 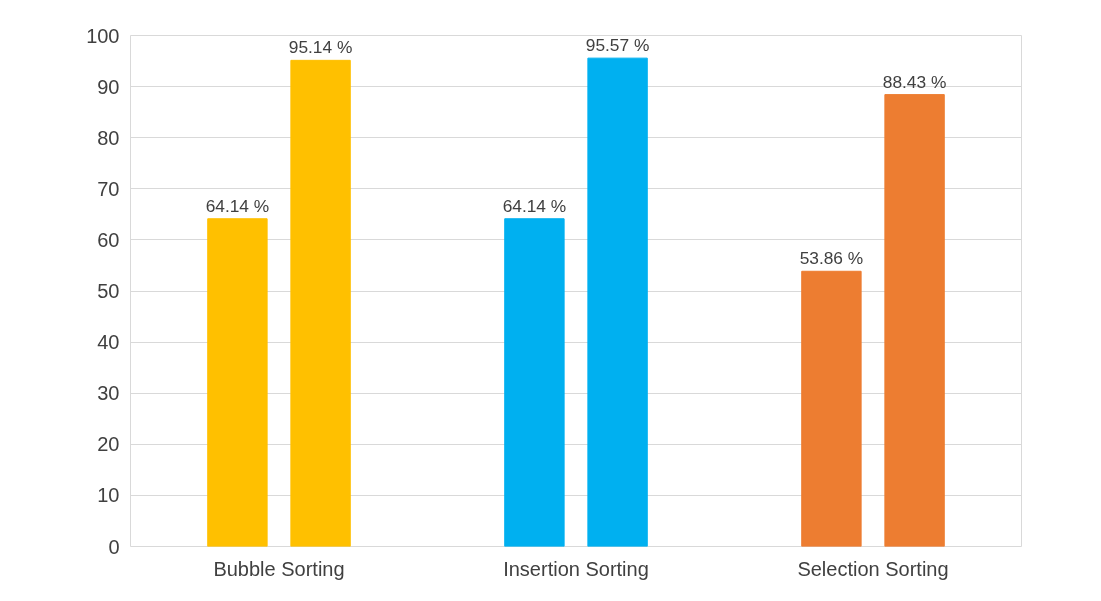 I want to click on data-label: 95.57 %, so click(x=617, y=45).